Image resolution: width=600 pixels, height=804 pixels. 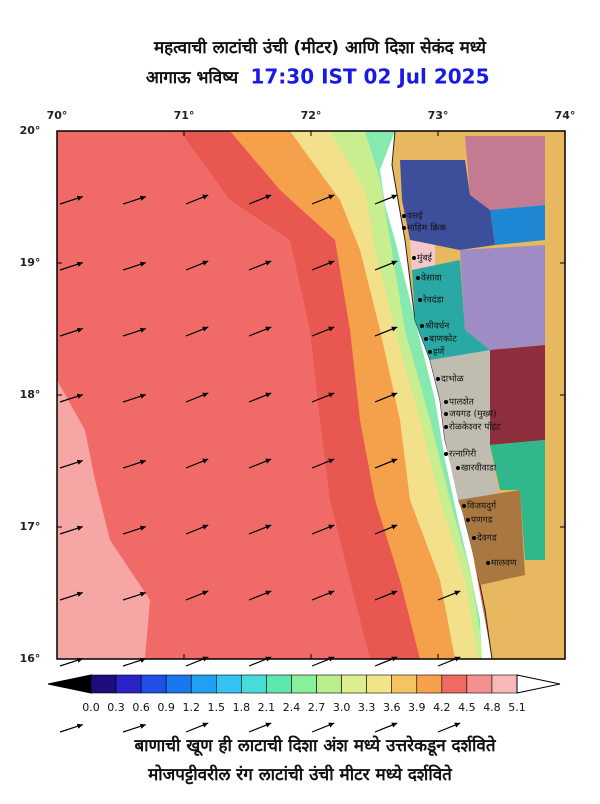 I want to click on place-label: बाणकोट, so click(x=443, y=339).